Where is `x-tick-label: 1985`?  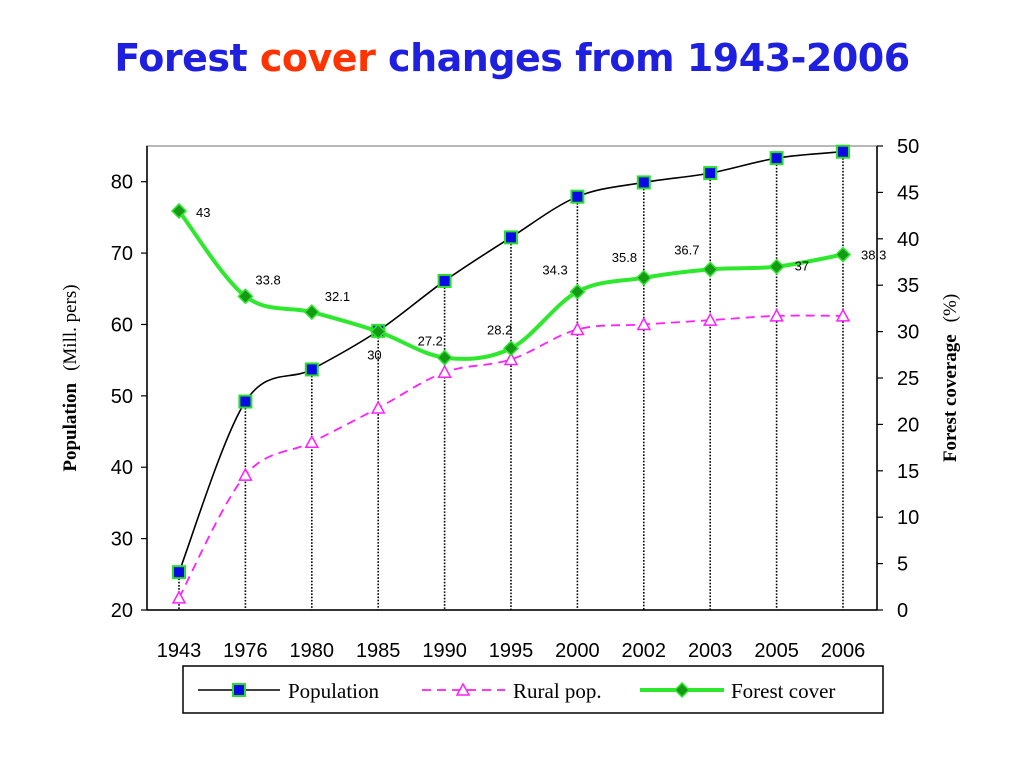 x-tick-label: 1985 is located at coordinates (378, 651).